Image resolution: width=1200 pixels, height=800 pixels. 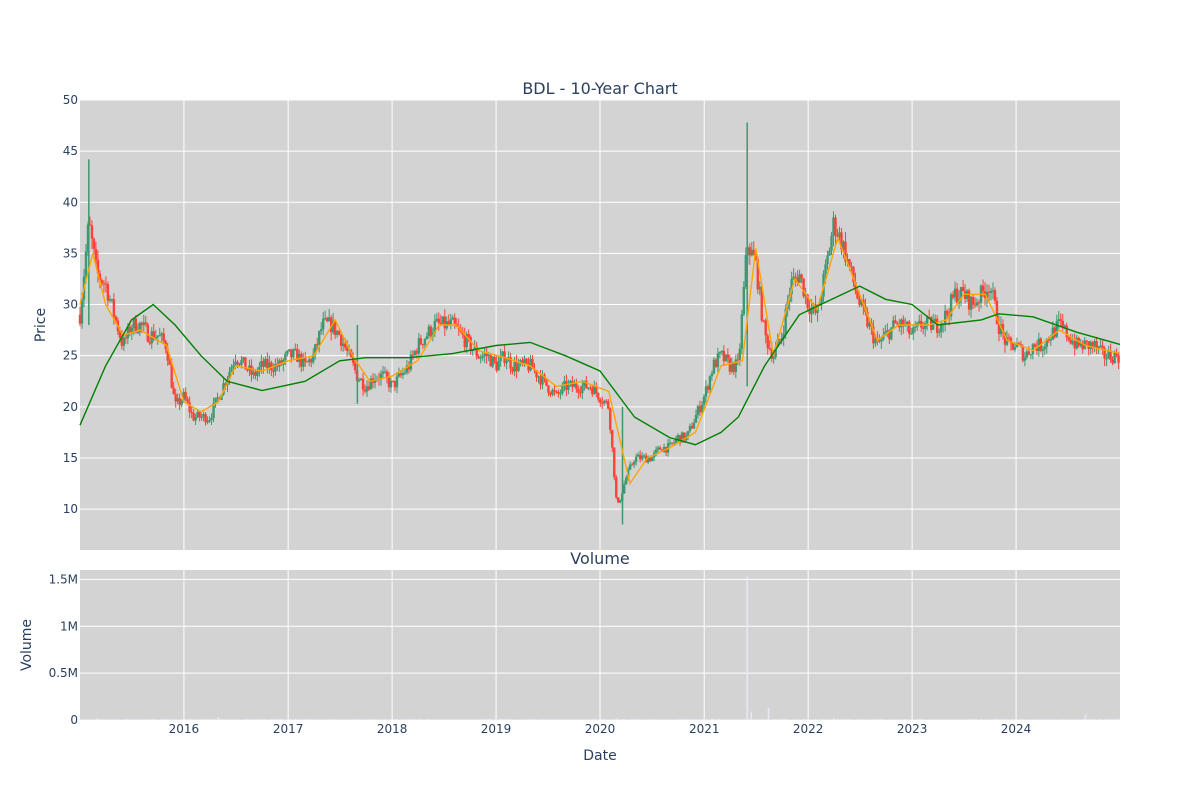 I want to click on x-tick-label: 2017, so click(x=288, y=729).